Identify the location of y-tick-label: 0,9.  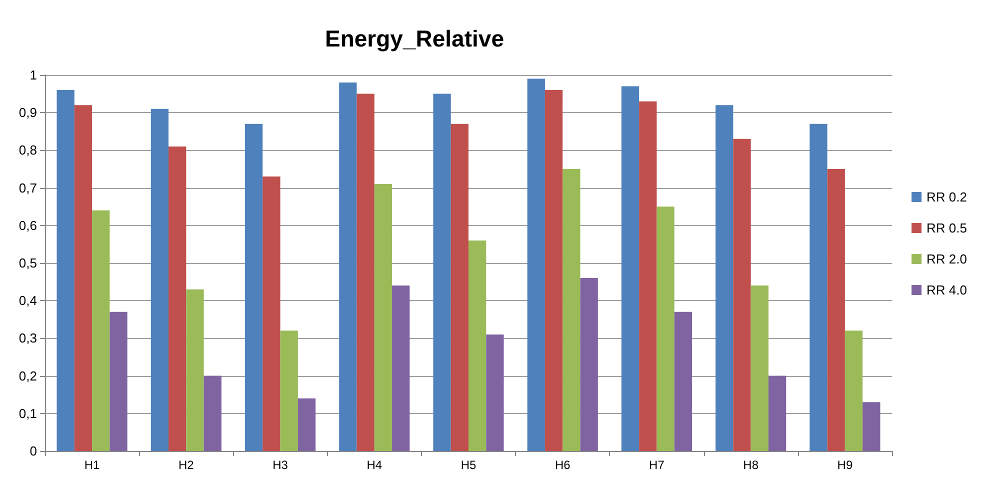
(27, 112).